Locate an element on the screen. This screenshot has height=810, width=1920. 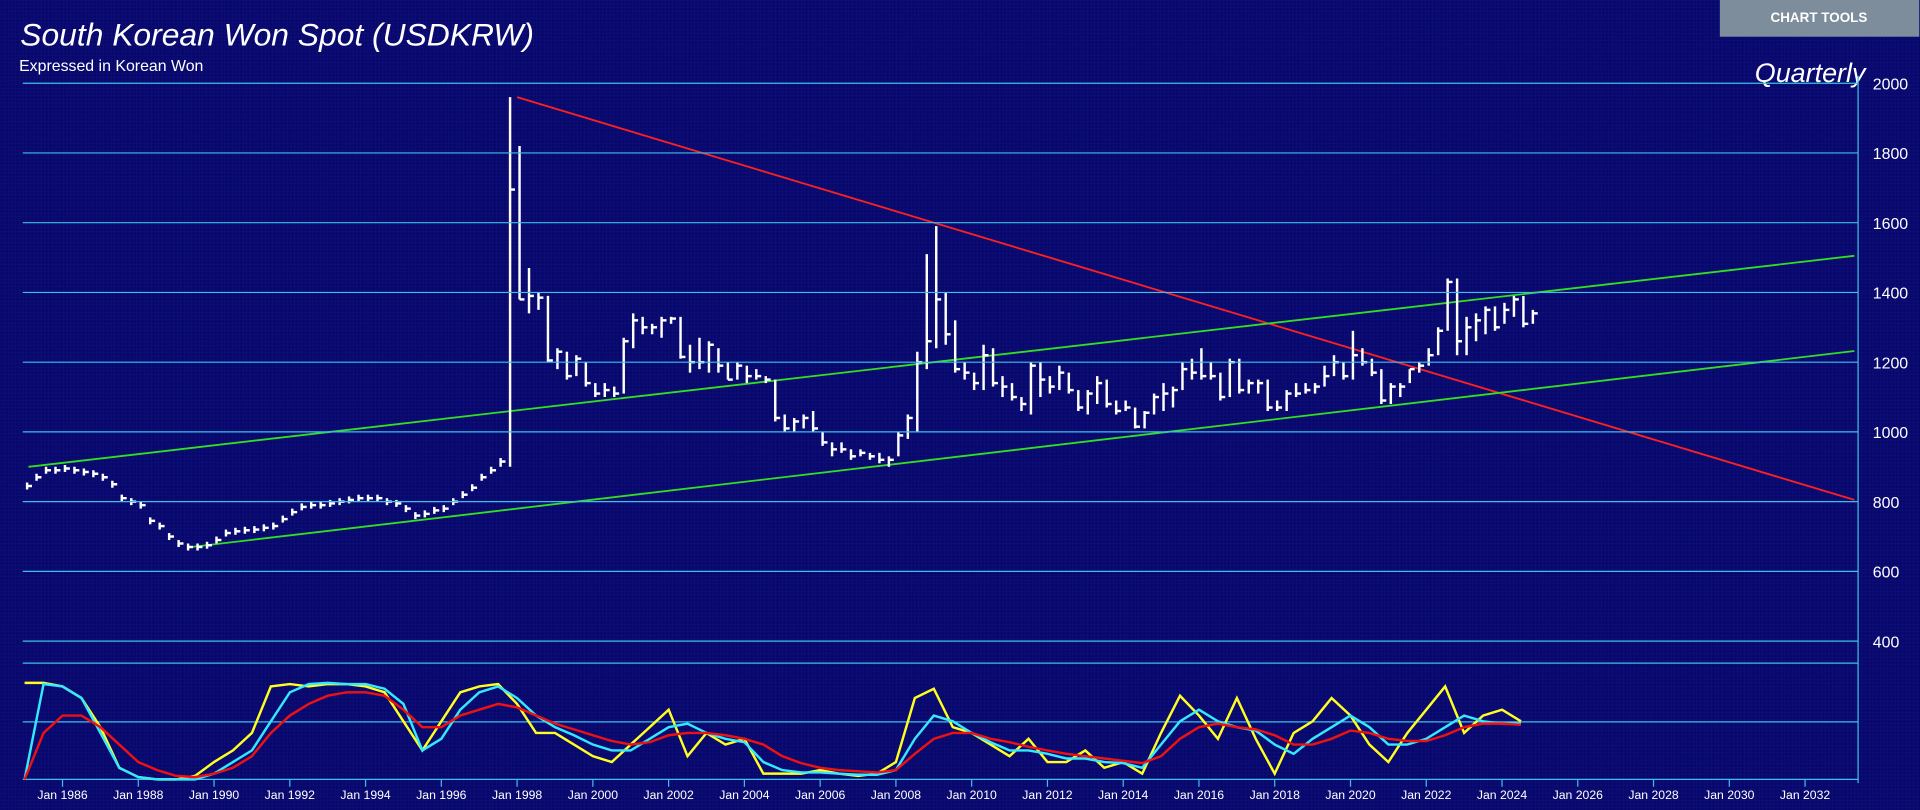
y-tick-label: 600 is located at coordinates (1886, 573).